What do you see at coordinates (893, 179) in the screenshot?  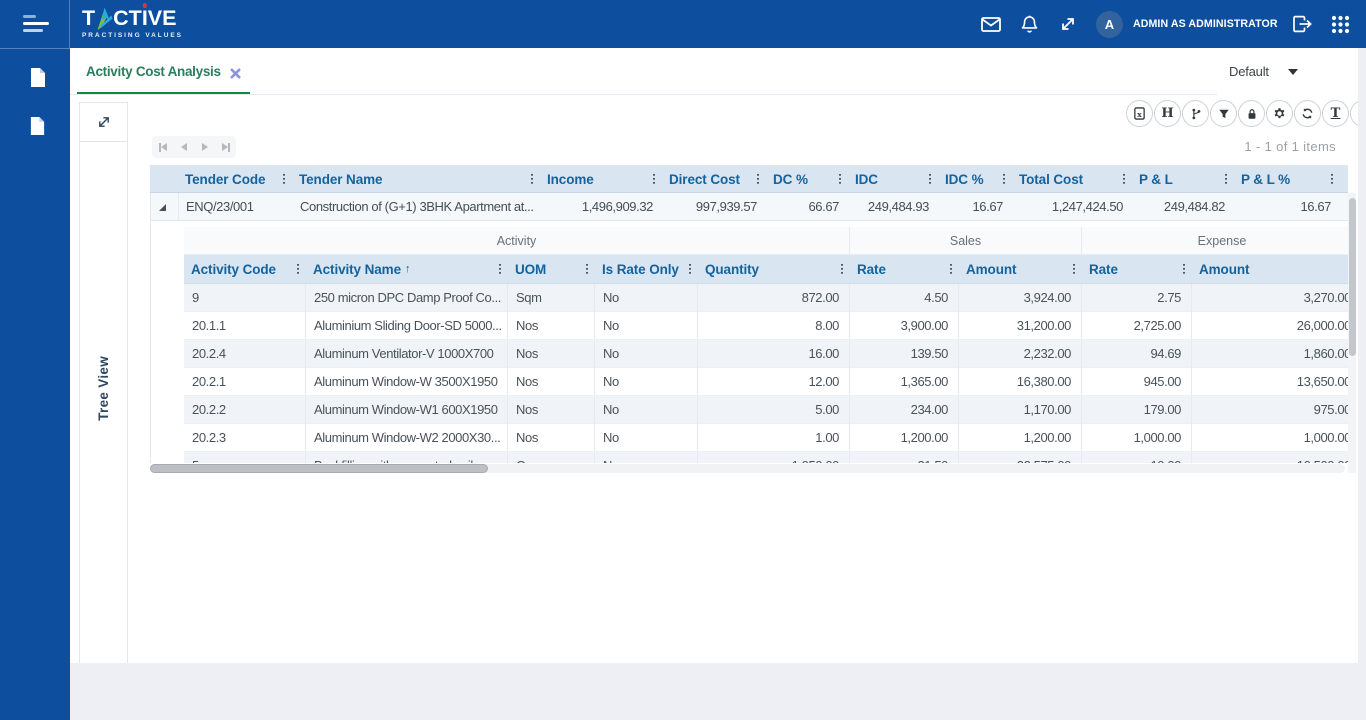 I see `column-header-idc: IDC` at bounding box center [893, 179].